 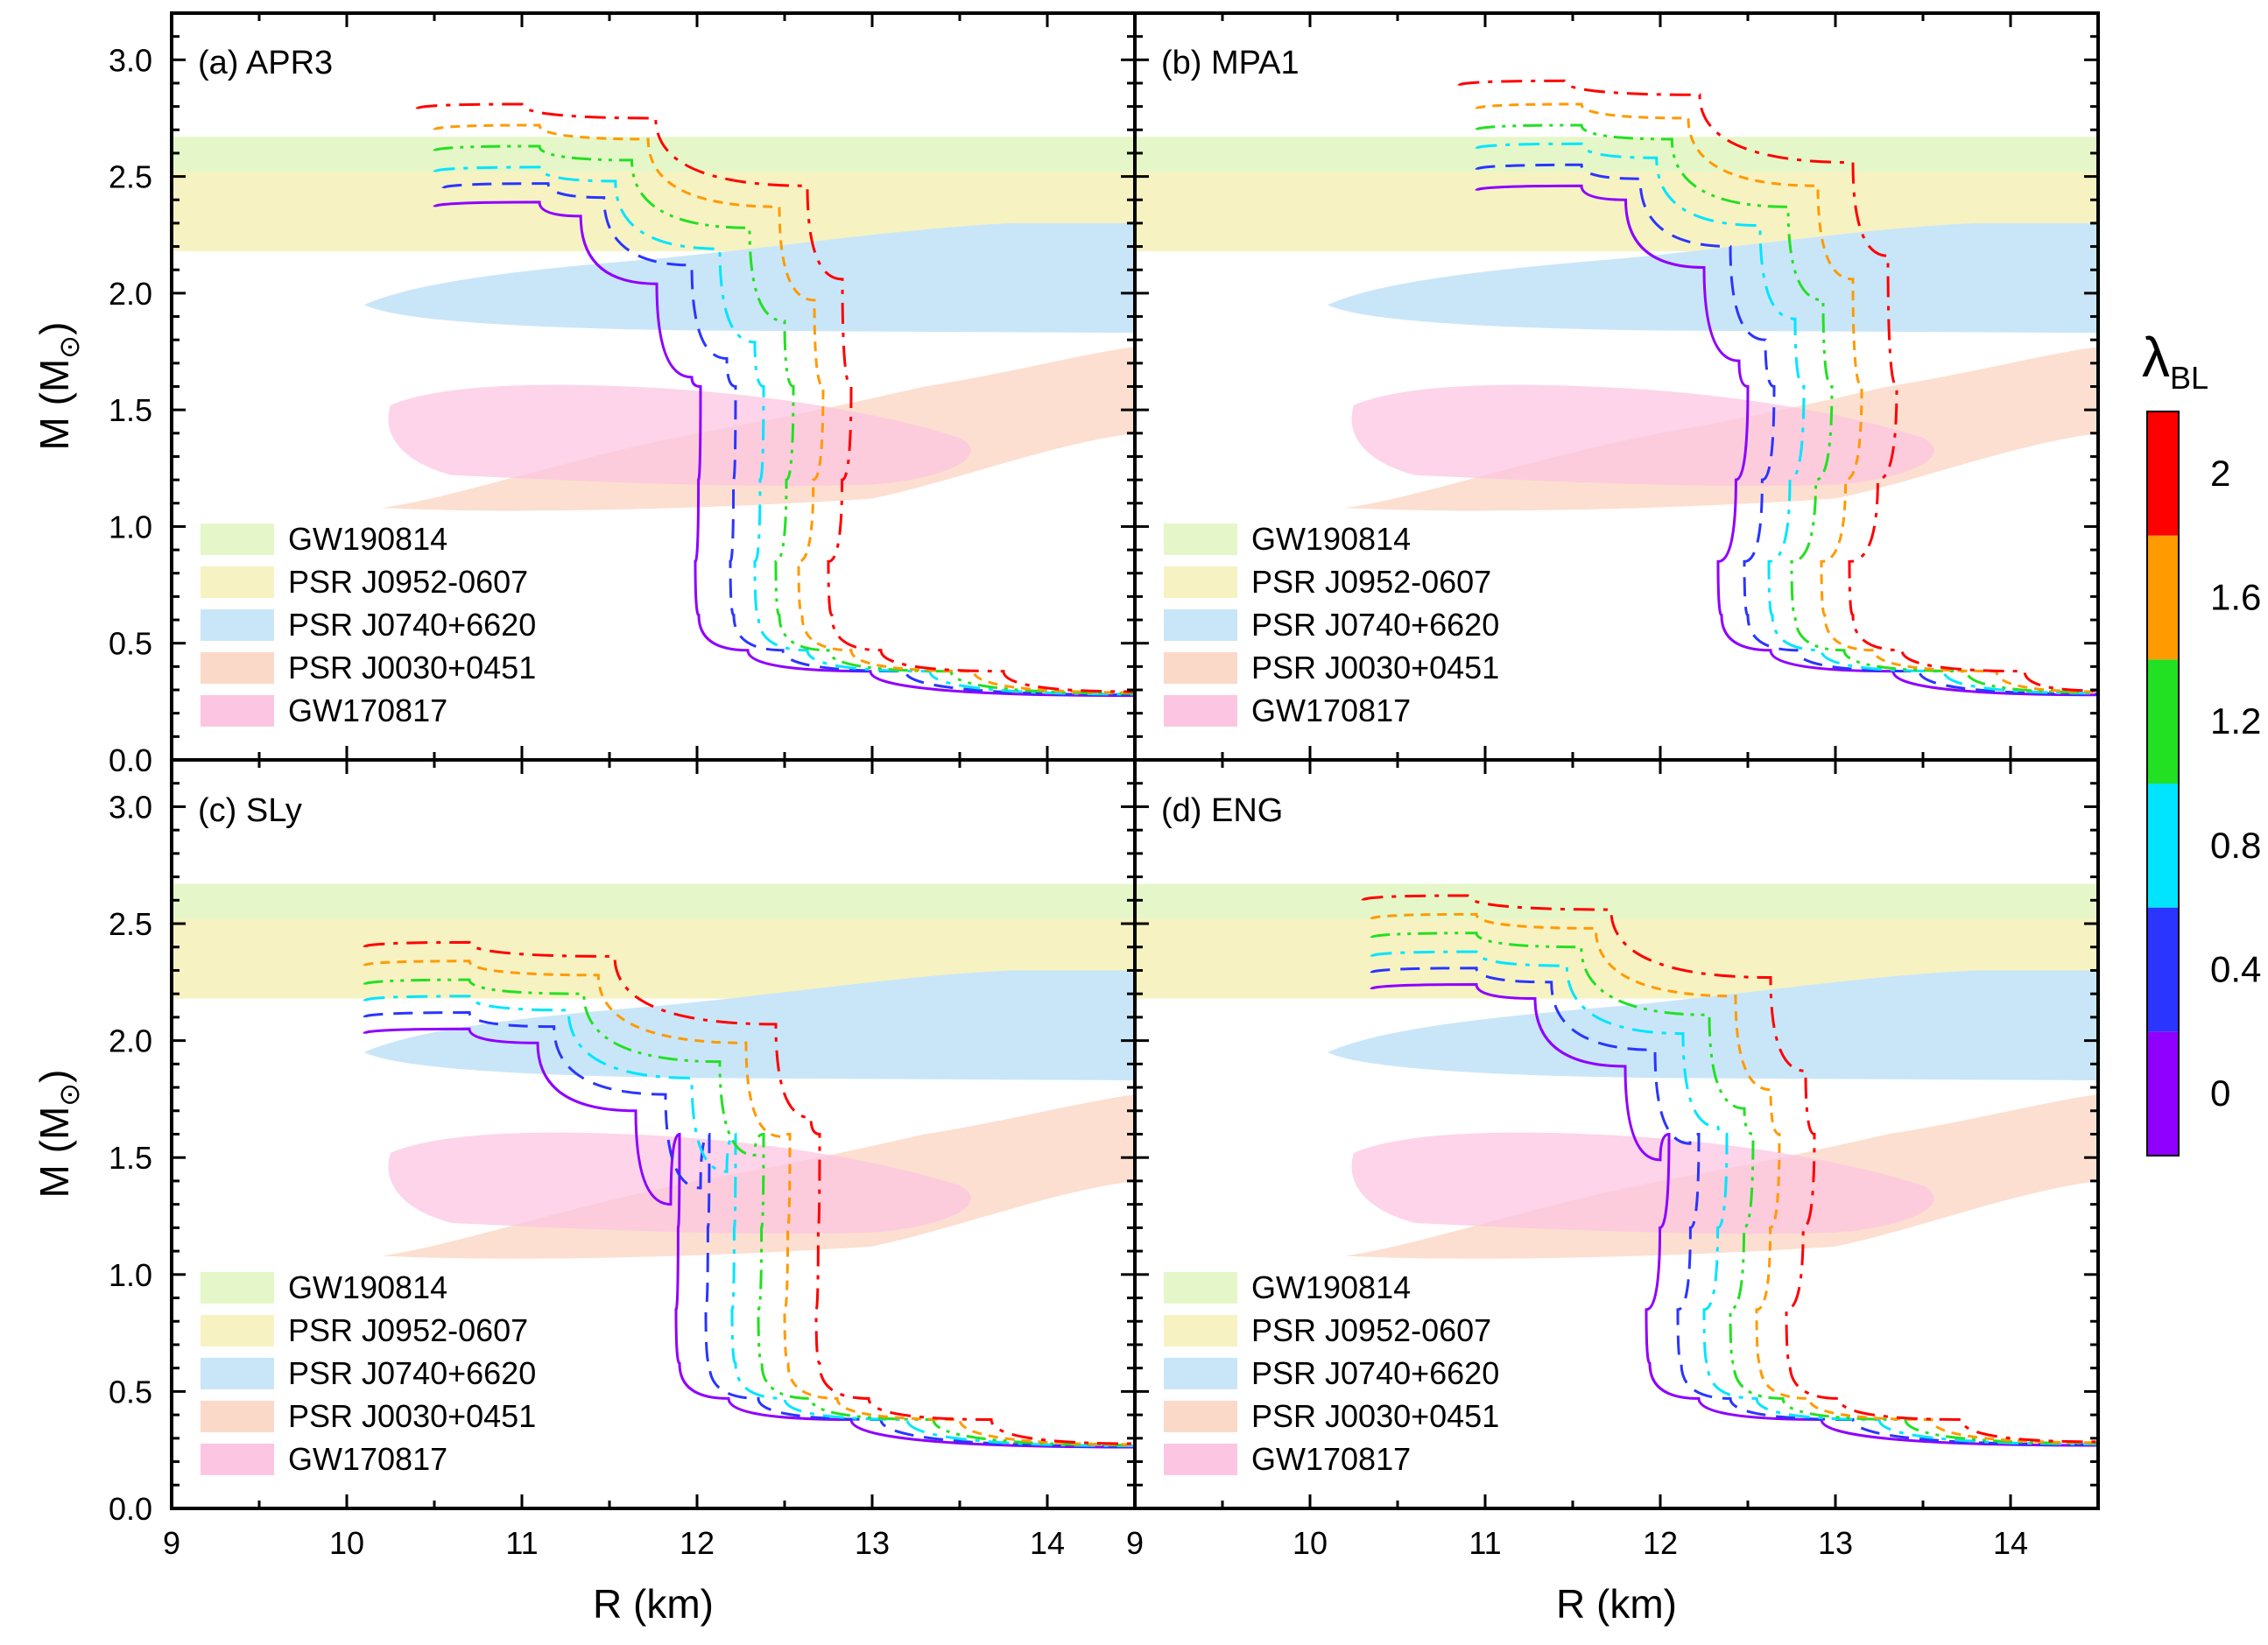 I want to click on y-axis-label-bottom: M (M⊙), so click(x=59, y=1134).